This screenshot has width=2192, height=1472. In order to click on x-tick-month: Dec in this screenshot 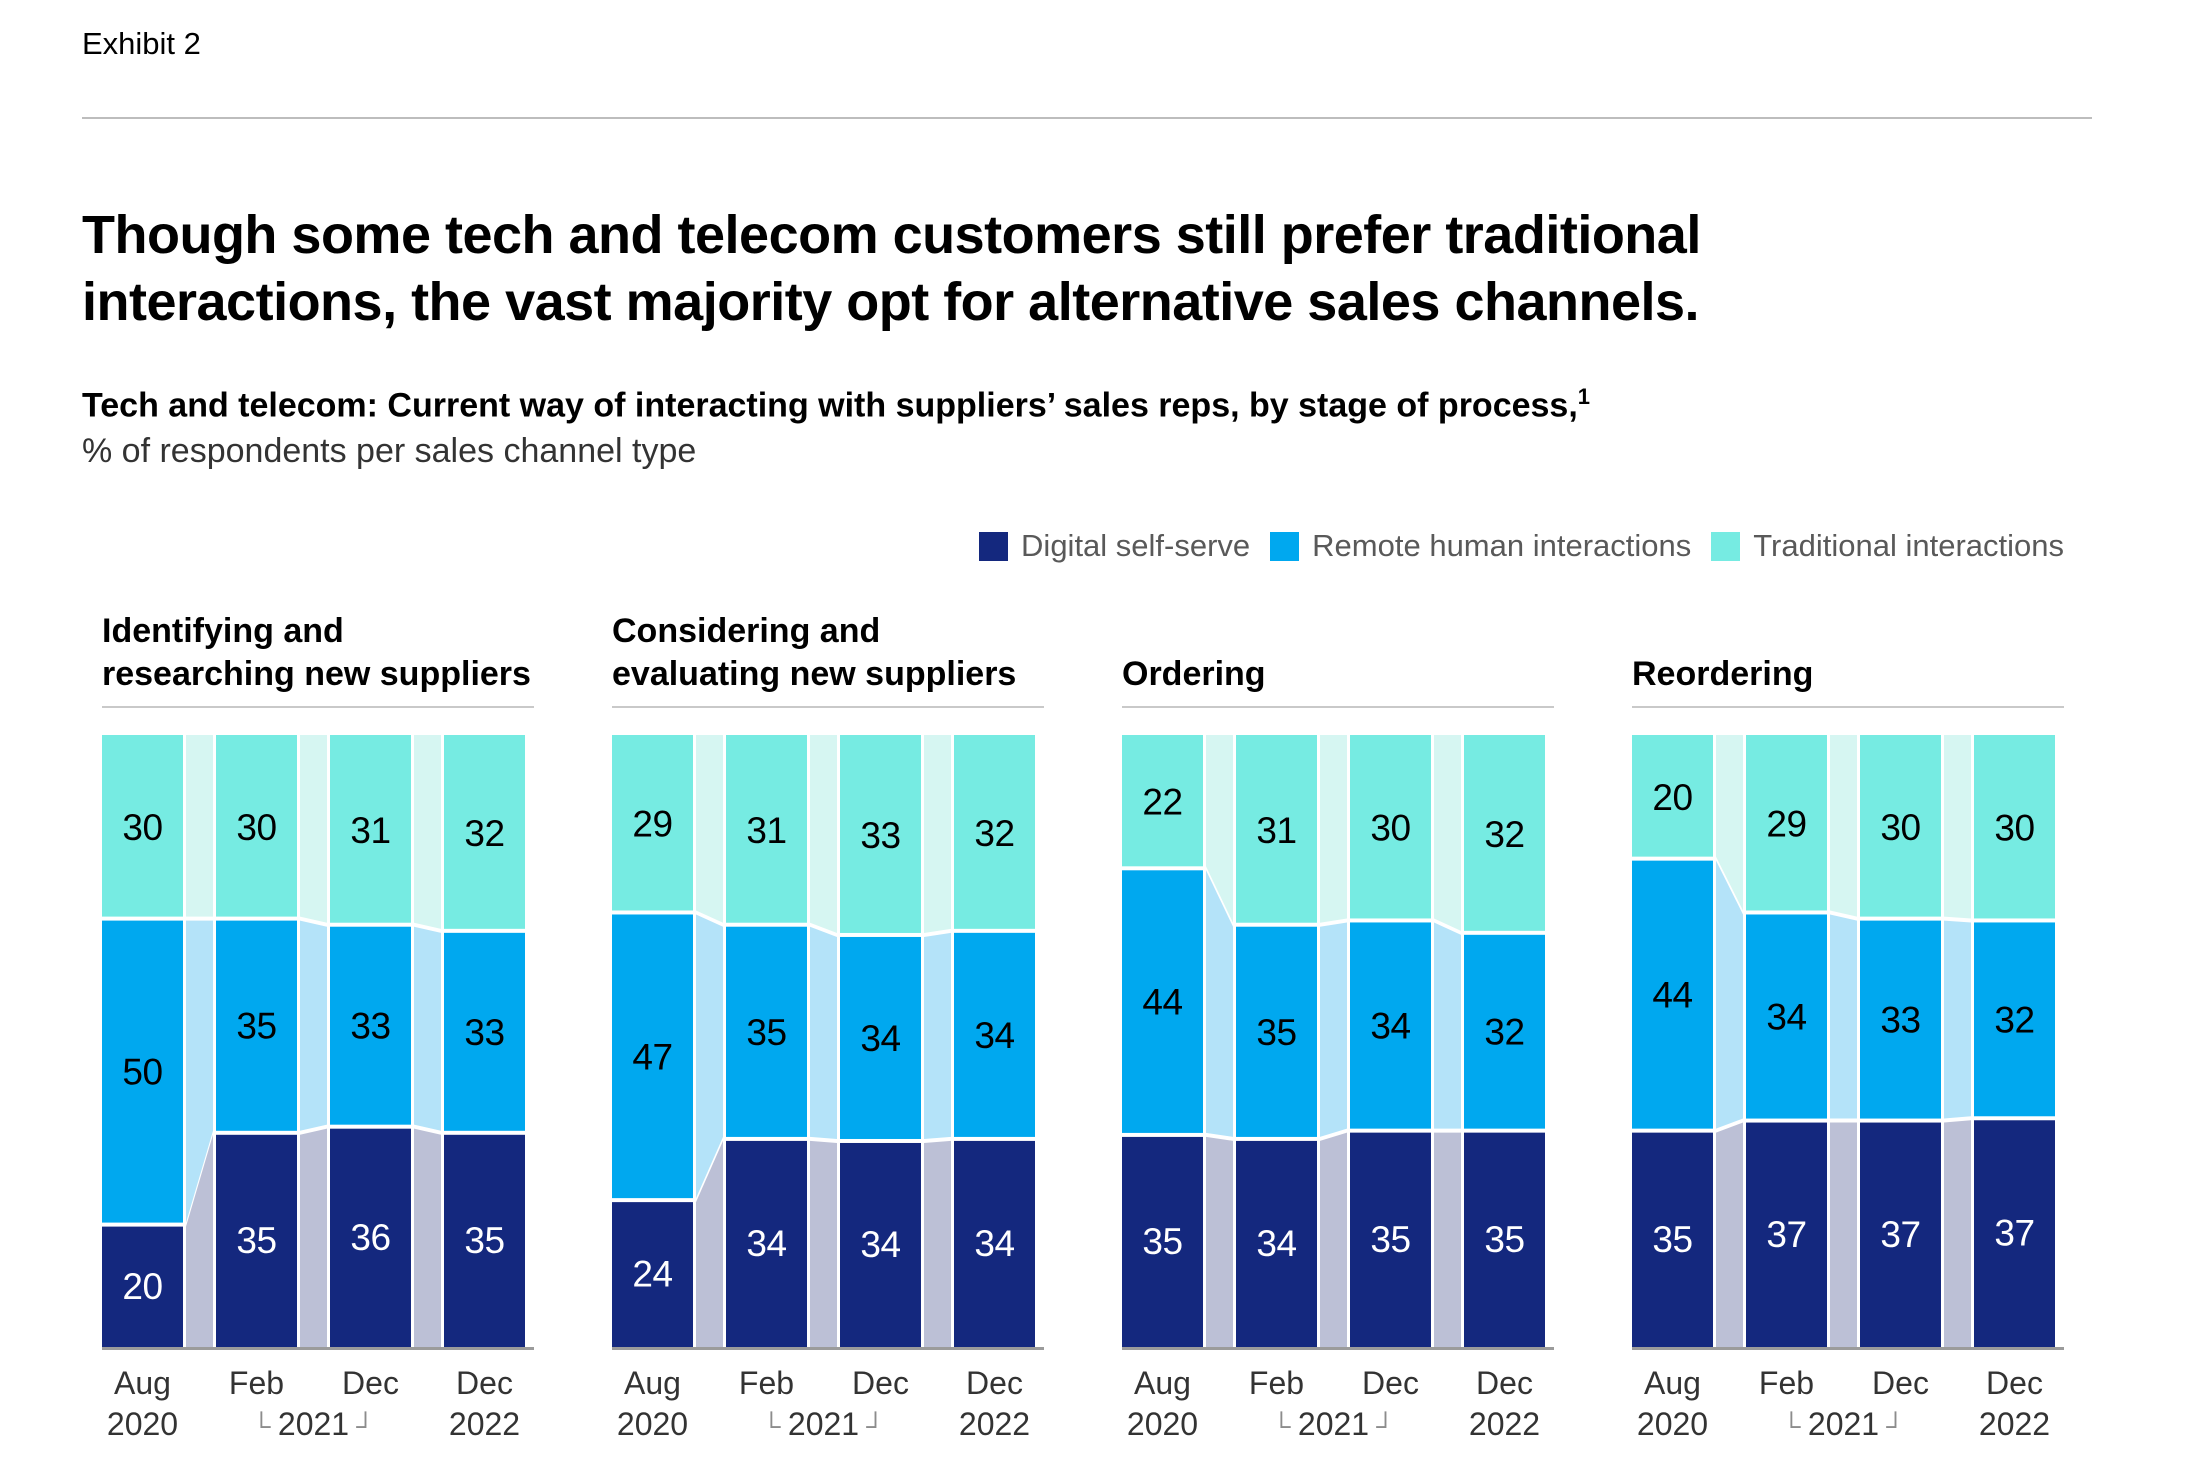, I will do `click(880, 1383)`.